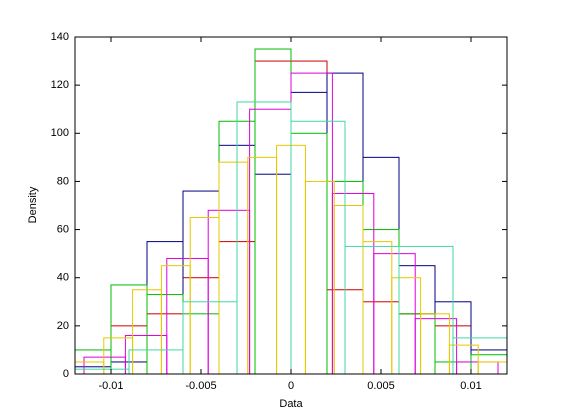 The image size is (561, 420). Describe the element at coordinates (200, 386) in the screenshot. I see `x-tick-label: -0.005` at that location.